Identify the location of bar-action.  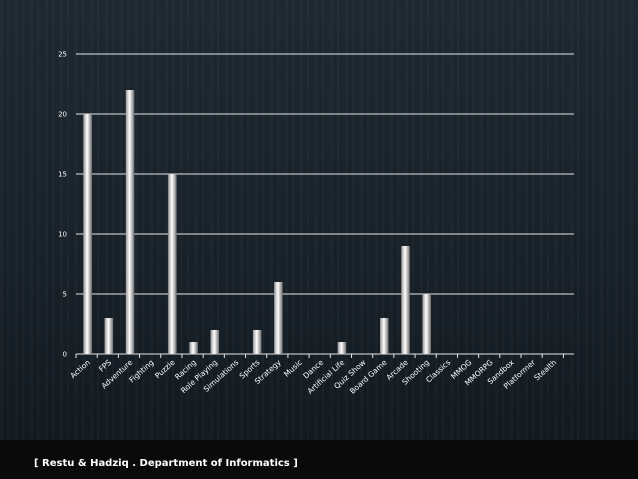
(87, 234).